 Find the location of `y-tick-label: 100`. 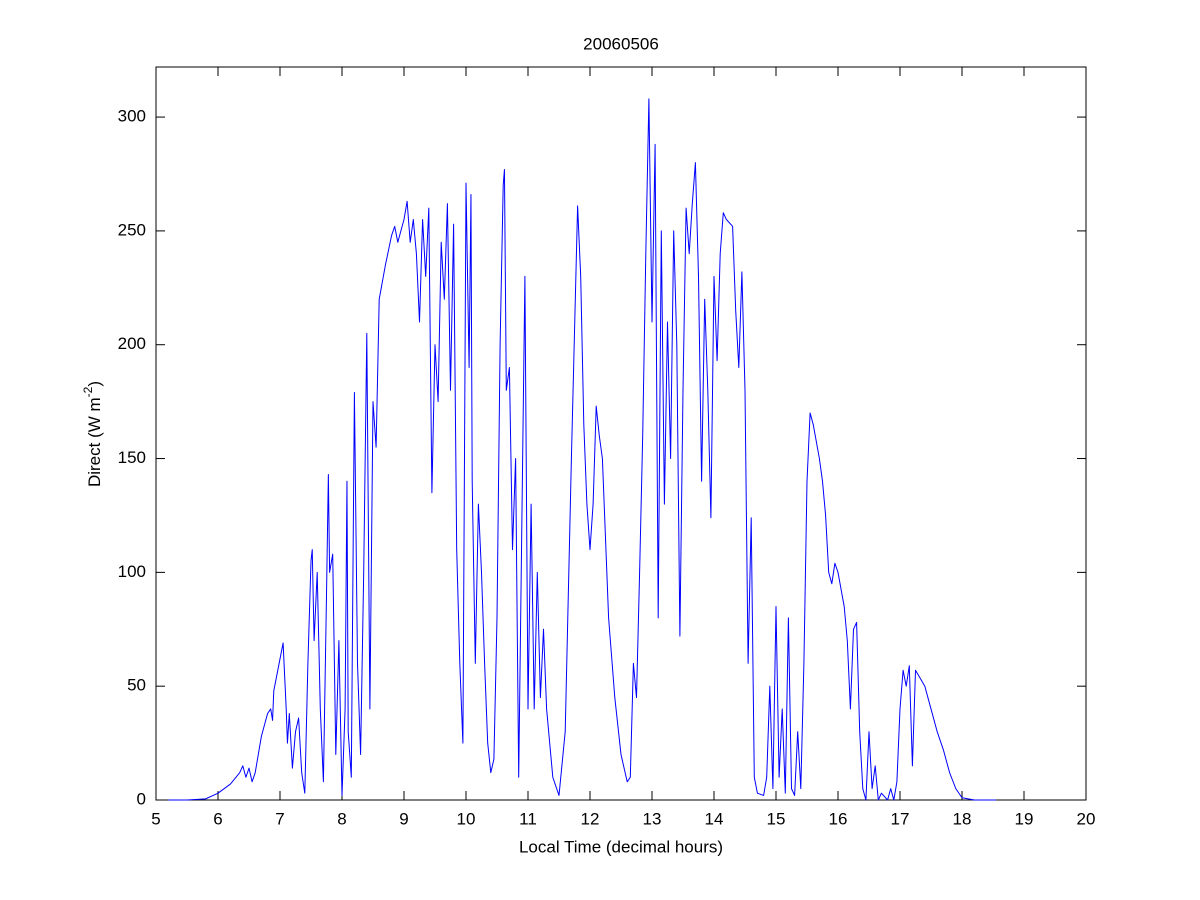

y-tick-label: 100 is located at coordinates (132, 571).